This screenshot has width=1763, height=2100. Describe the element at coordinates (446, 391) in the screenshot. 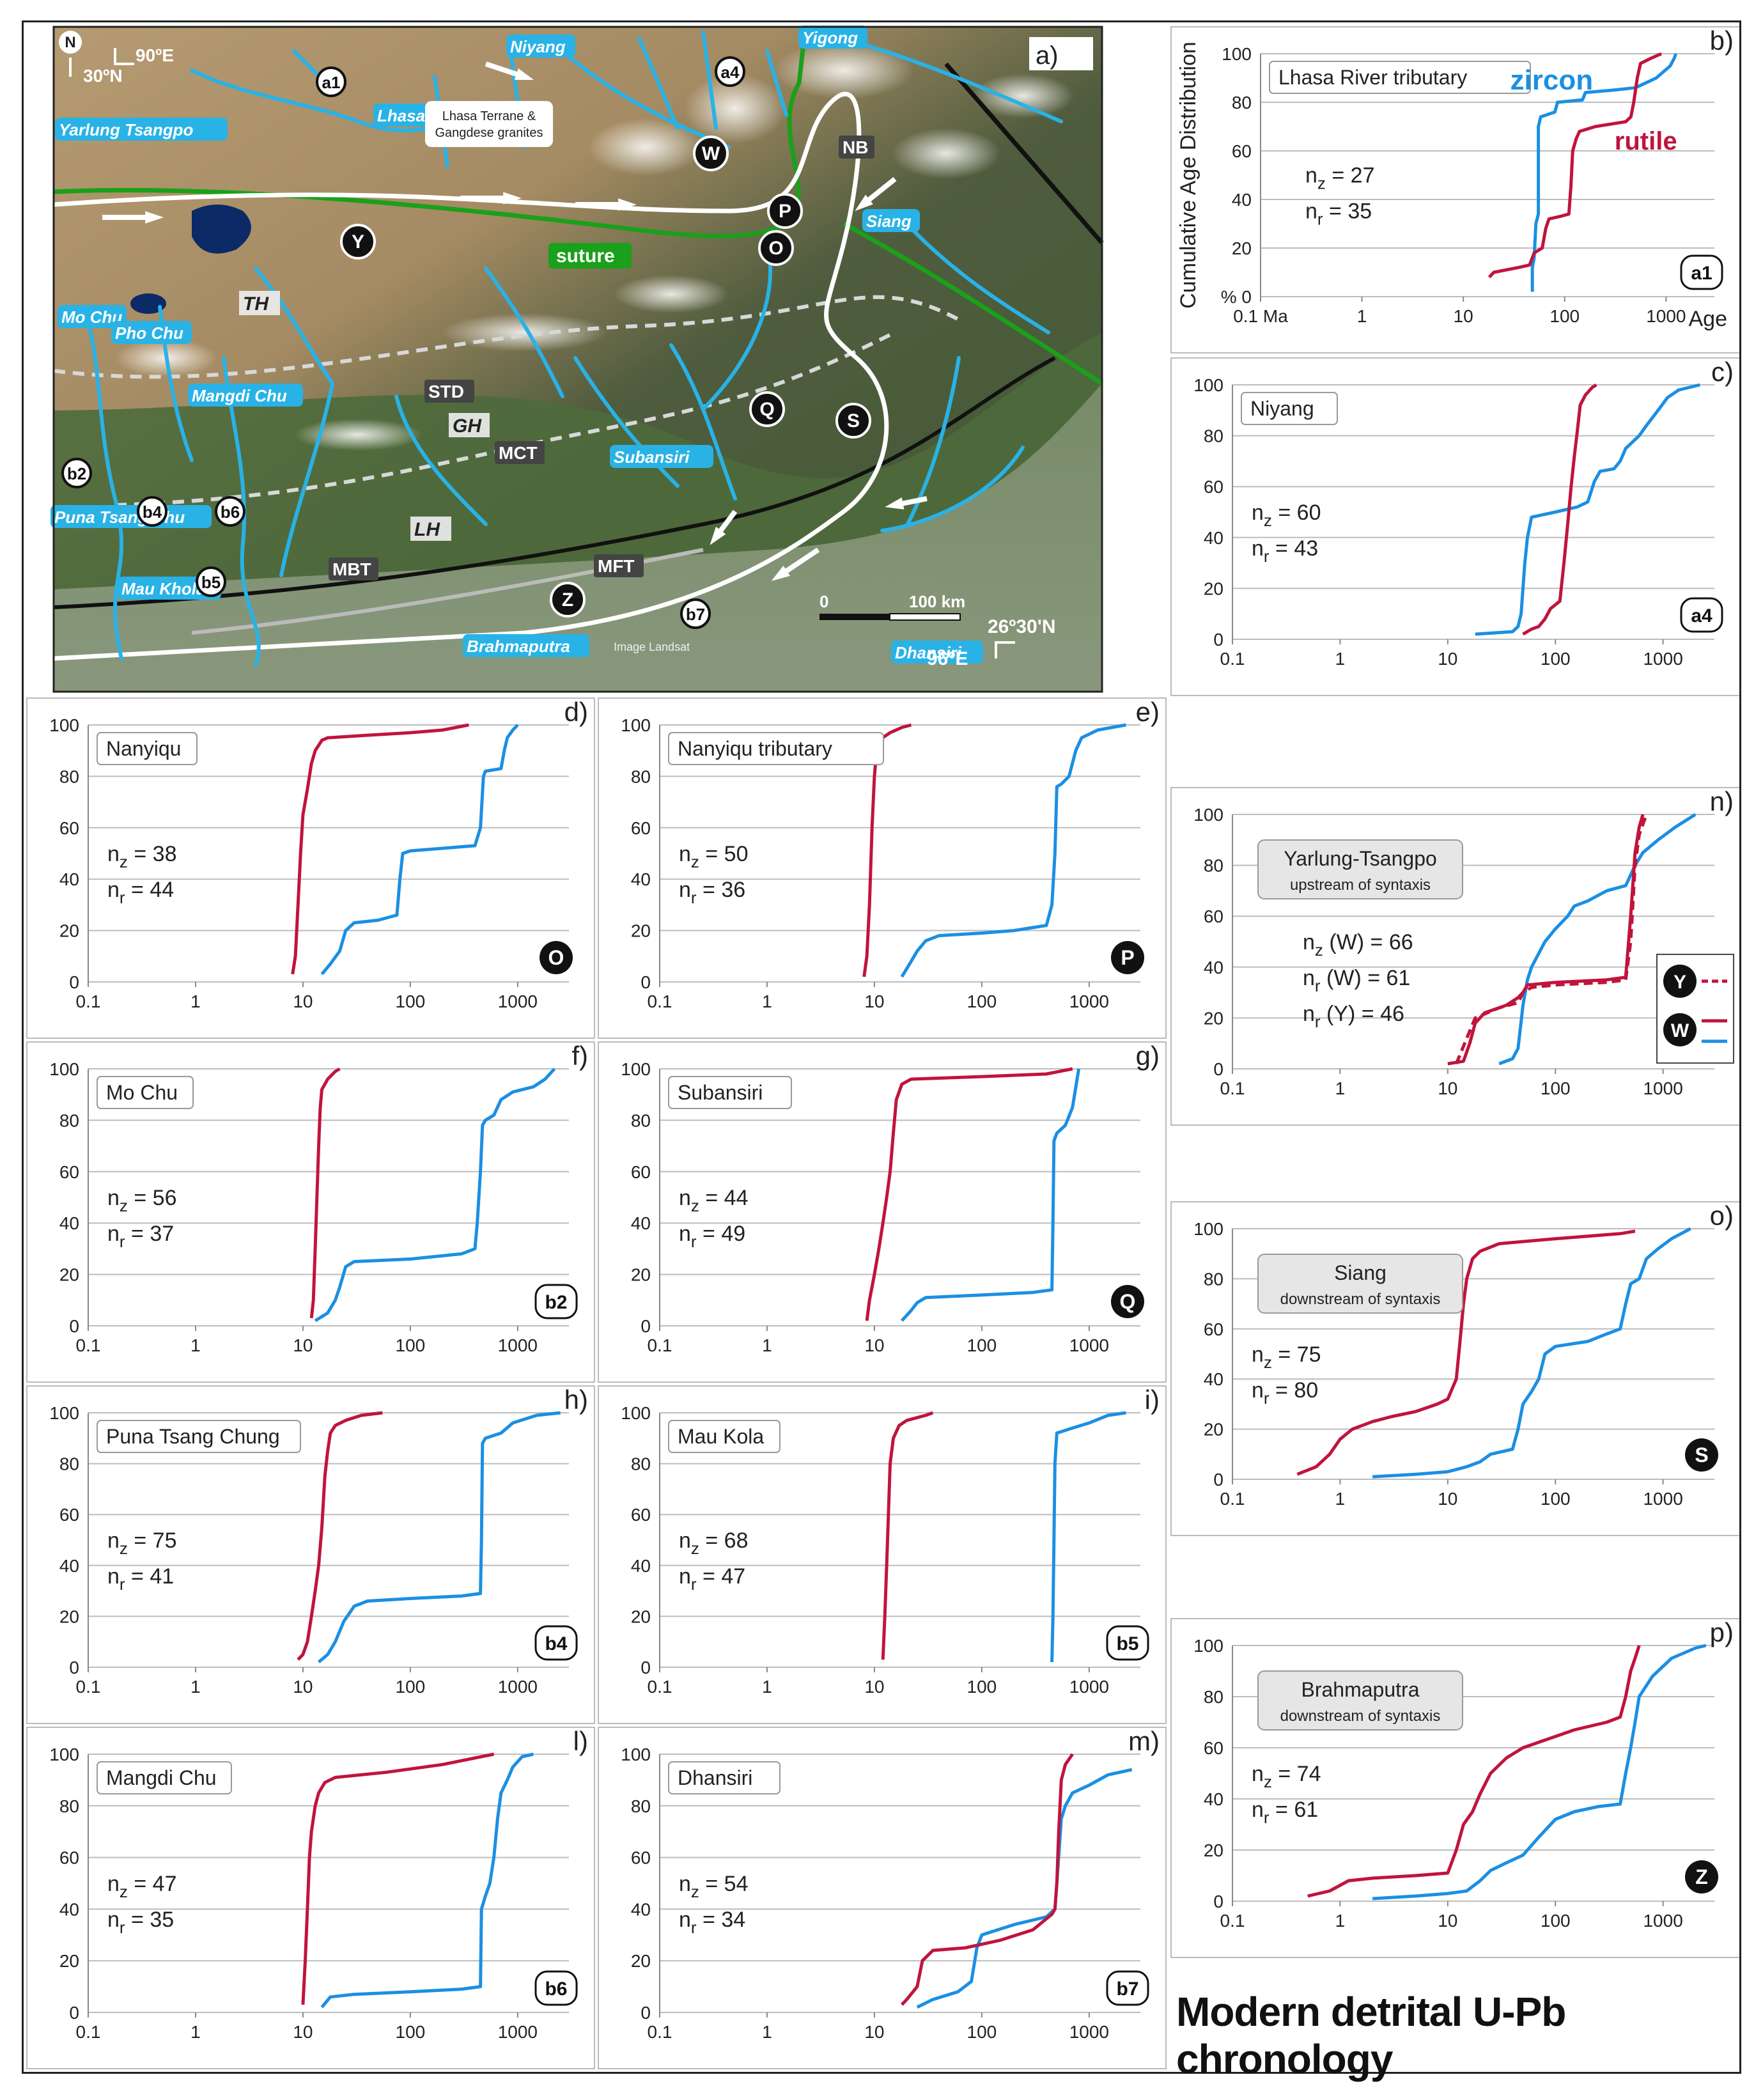

I see `fault-label-text: STD` at that location.